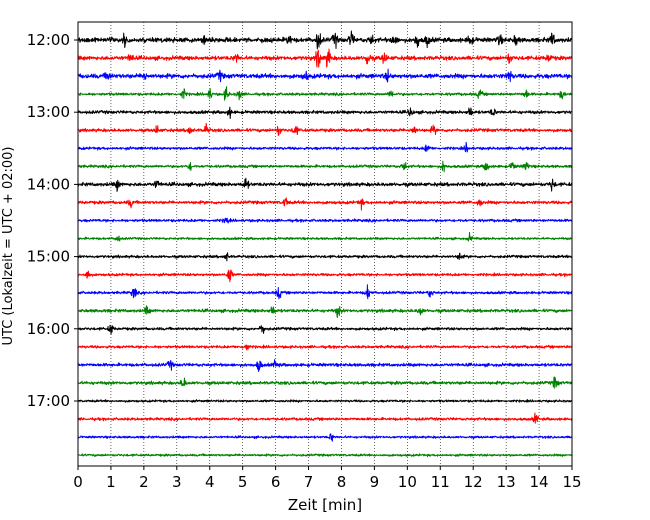 The height and width of the screenshot is (520, 650). I want to click on x-tick-label: 1, so click(111, 482).